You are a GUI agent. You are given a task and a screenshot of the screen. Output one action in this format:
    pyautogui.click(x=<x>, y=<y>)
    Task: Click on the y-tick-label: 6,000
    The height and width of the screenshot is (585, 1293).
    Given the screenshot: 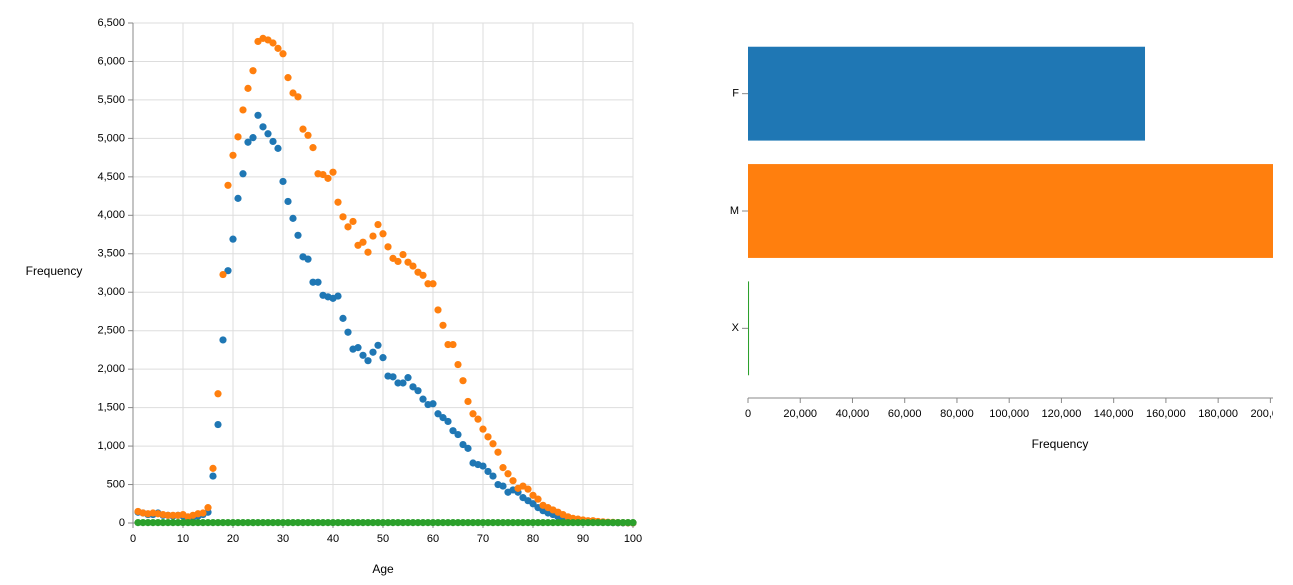 What is the action you would take?
    pyautogui.click(x=111, y=61)
    